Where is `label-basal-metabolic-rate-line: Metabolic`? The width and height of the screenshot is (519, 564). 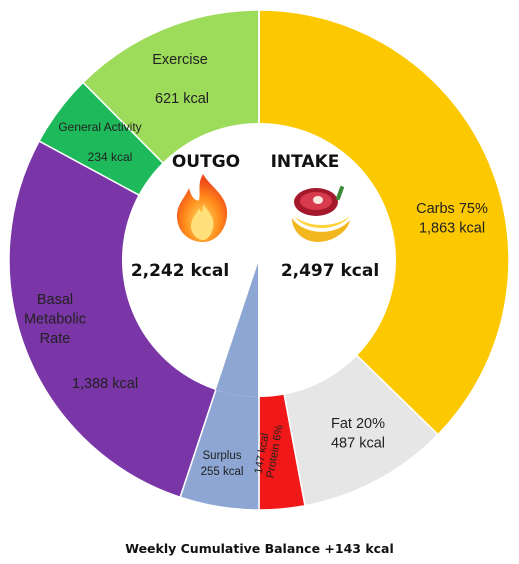
label-basal-metabolic-rate-line: Metabolic is located at coordinates (55, 320).